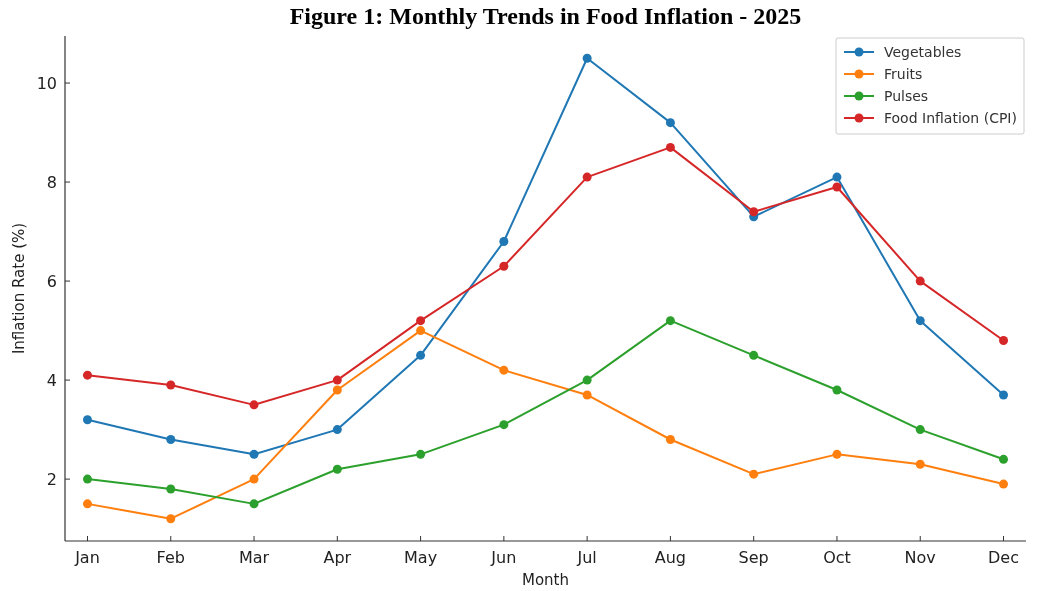 The image size is (1038, 591). What do you see at coordinates (503, 557) in the screenshot?
I see `x-tick-label: Jun` at bounding box center [503, 557].